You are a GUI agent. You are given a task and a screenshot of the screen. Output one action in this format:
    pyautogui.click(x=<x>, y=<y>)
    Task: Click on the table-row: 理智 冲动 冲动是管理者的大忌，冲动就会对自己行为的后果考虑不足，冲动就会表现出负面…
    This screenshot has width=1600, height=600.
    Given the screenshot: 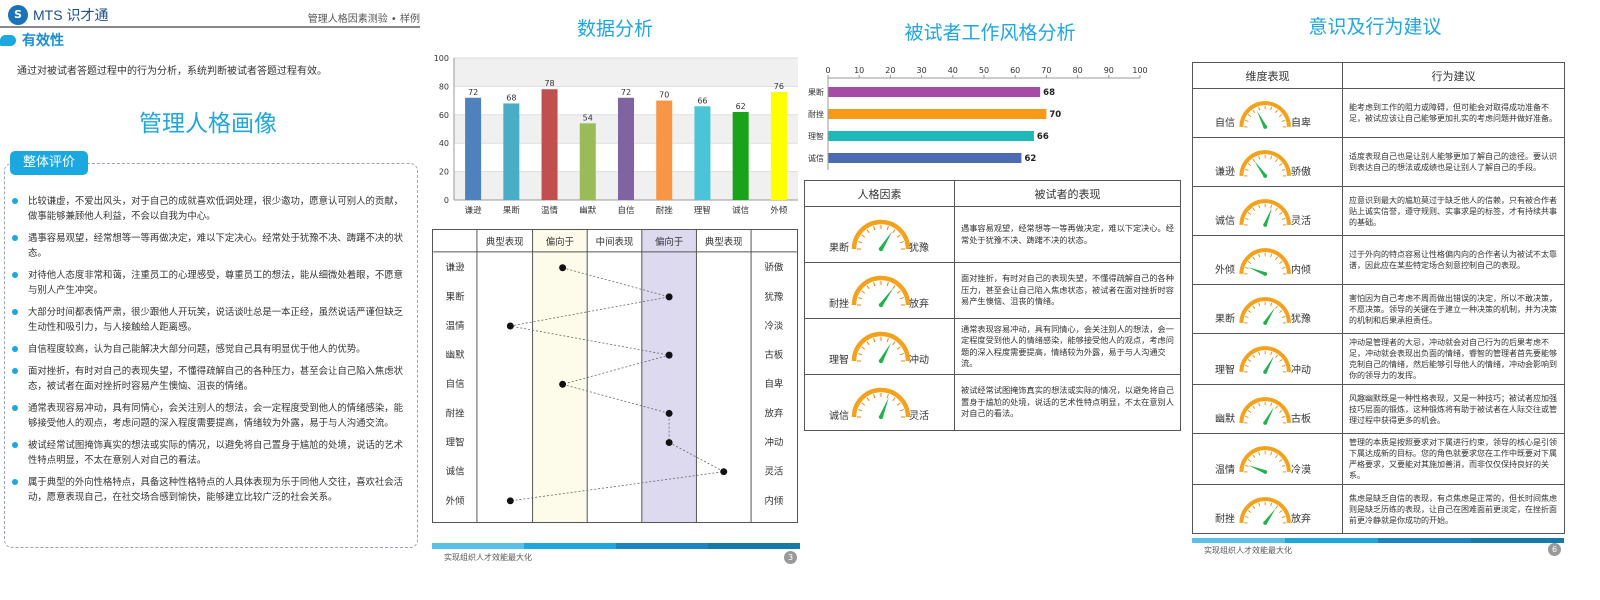 What is the action you would take?
    pyautogui.click(x=1378, y=359)
    